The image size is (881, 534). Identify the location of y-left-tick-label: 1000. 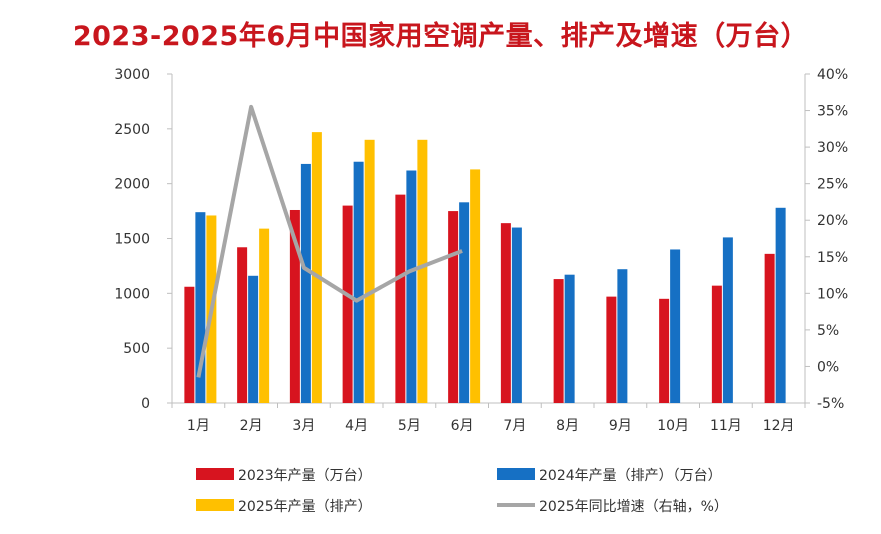
(132, 294).